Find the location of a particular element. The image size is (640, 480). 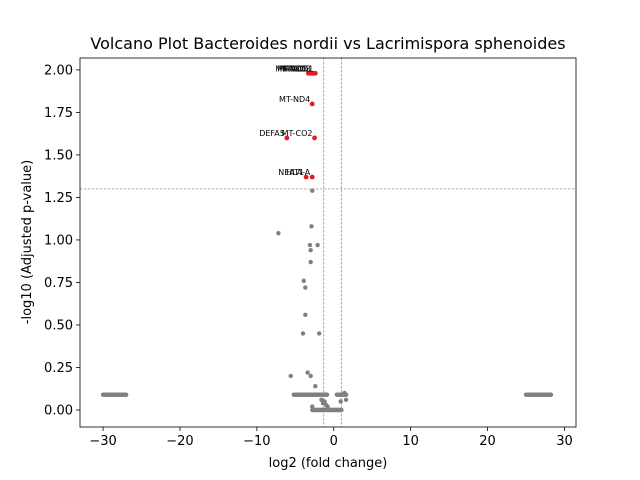

gene-label: MT-CO2 is located at coordinates (297, 133).